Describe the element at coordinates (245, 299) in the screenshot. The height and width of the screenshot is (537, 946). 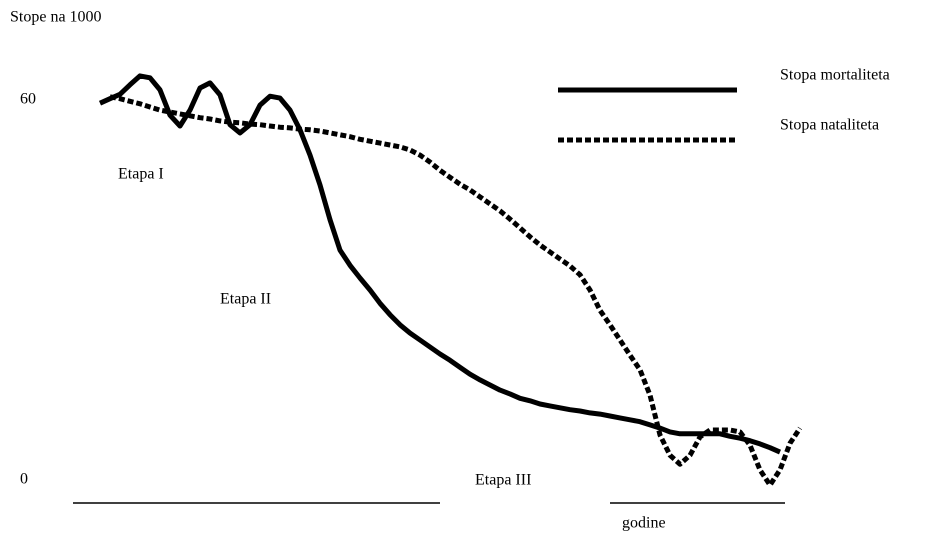
I see `annotation: Etapa II` at that location.